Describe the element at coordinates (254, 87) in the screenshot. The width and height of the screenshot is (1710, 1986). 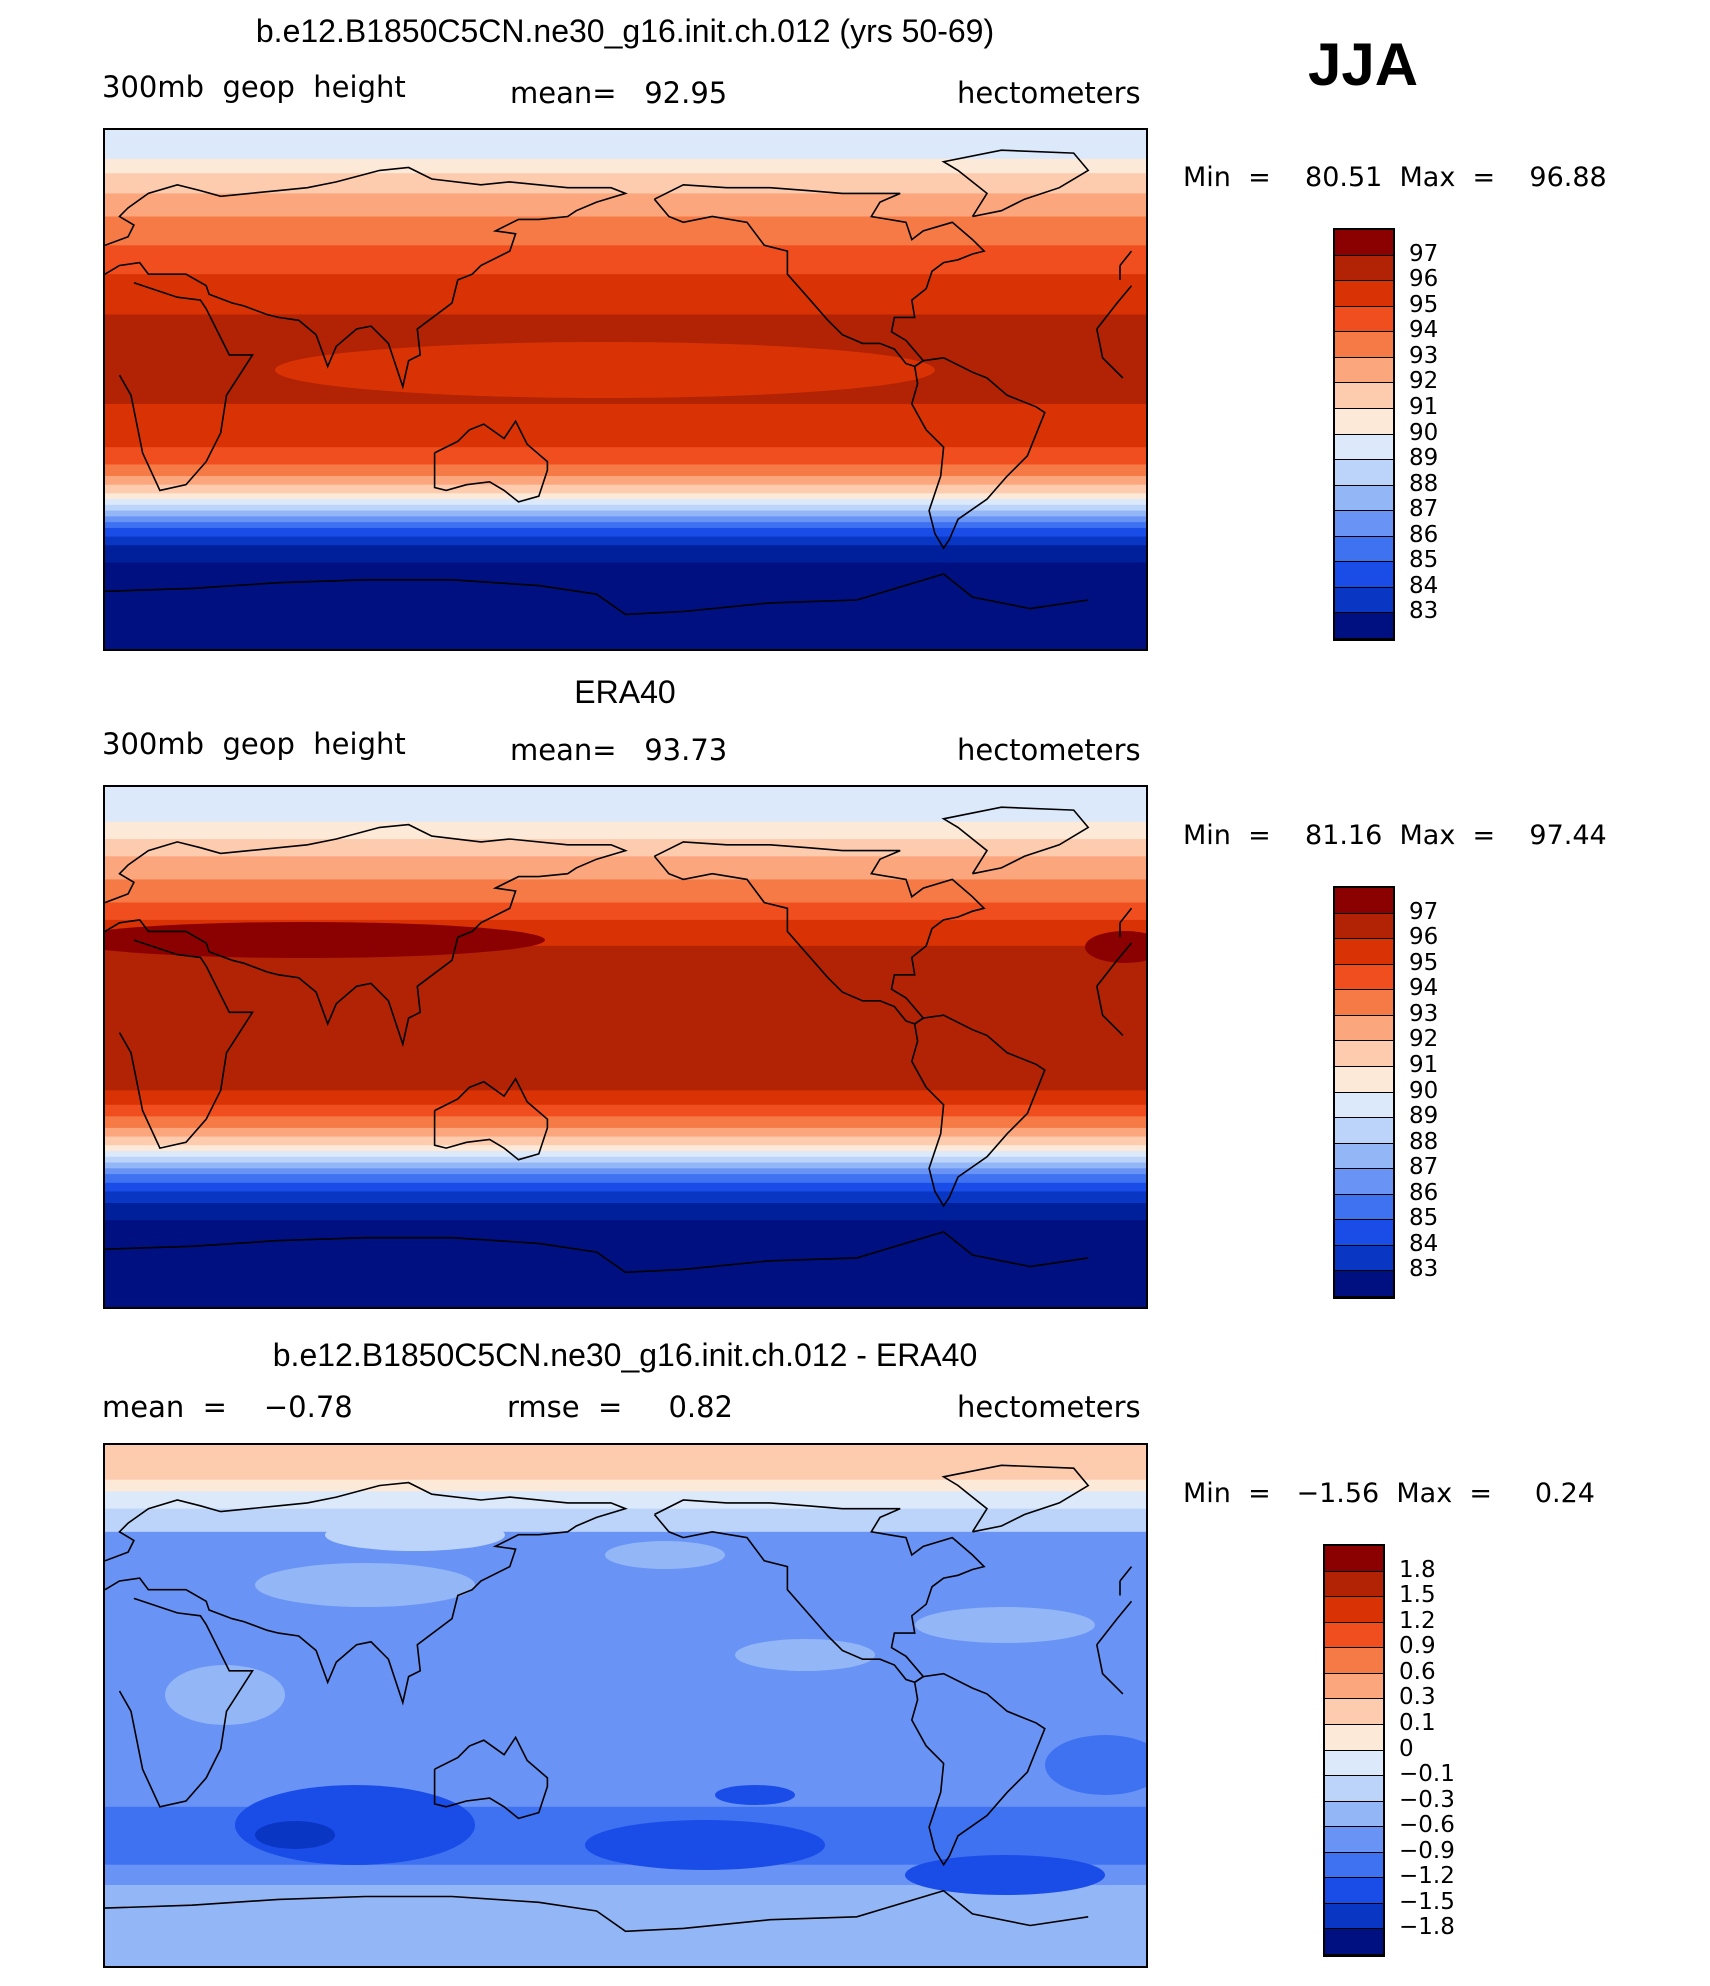
I see `panel1-variable-label: 300mb geop height` at that location.